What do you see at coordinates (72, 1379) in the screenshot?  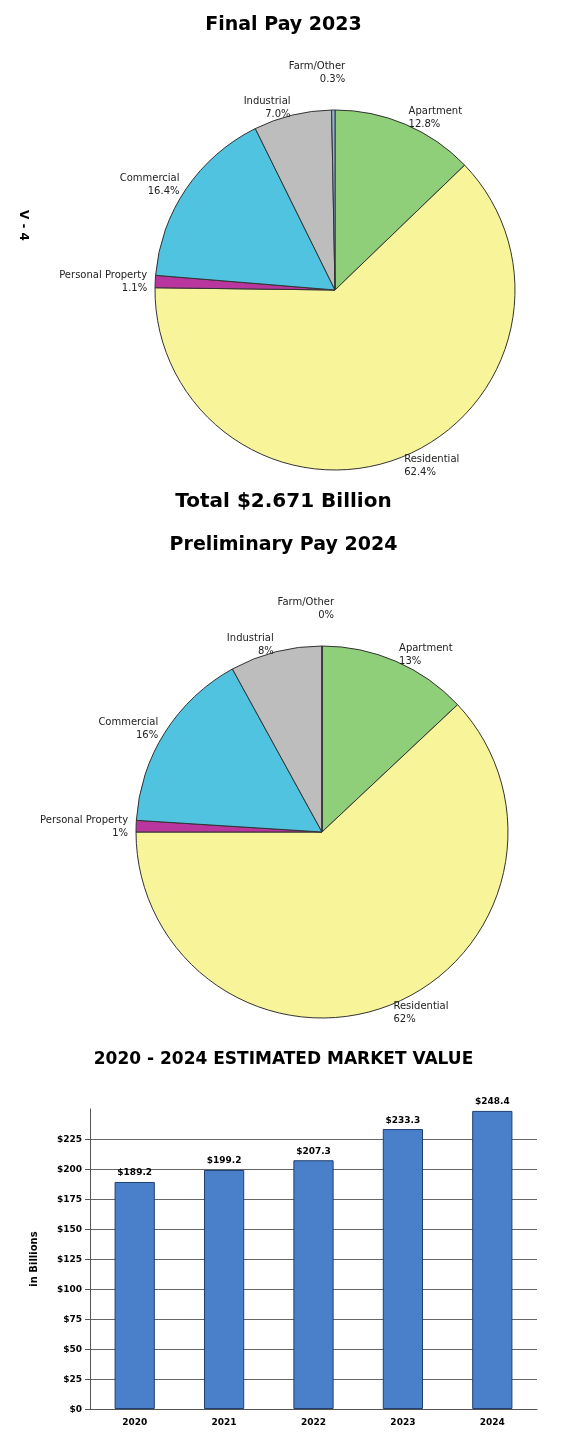 I see `y-tick-label: $25` at bounding box center [72, 1379].